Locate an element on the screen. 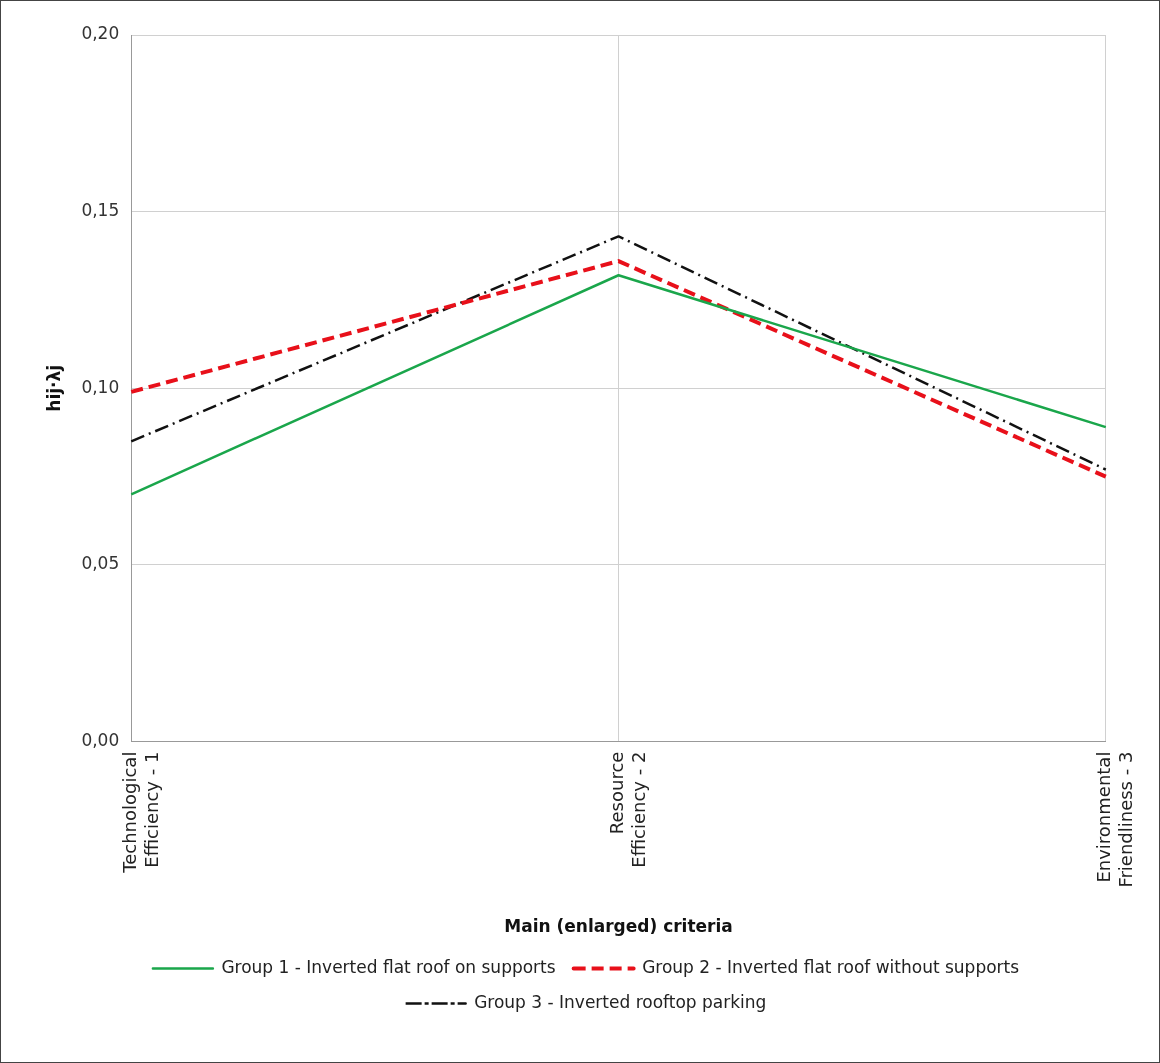 The width and height of the screenshot is (1160, 1063). x-tick-label: Environmental Friendliness - 3 is located at coordinates (1115, 819).